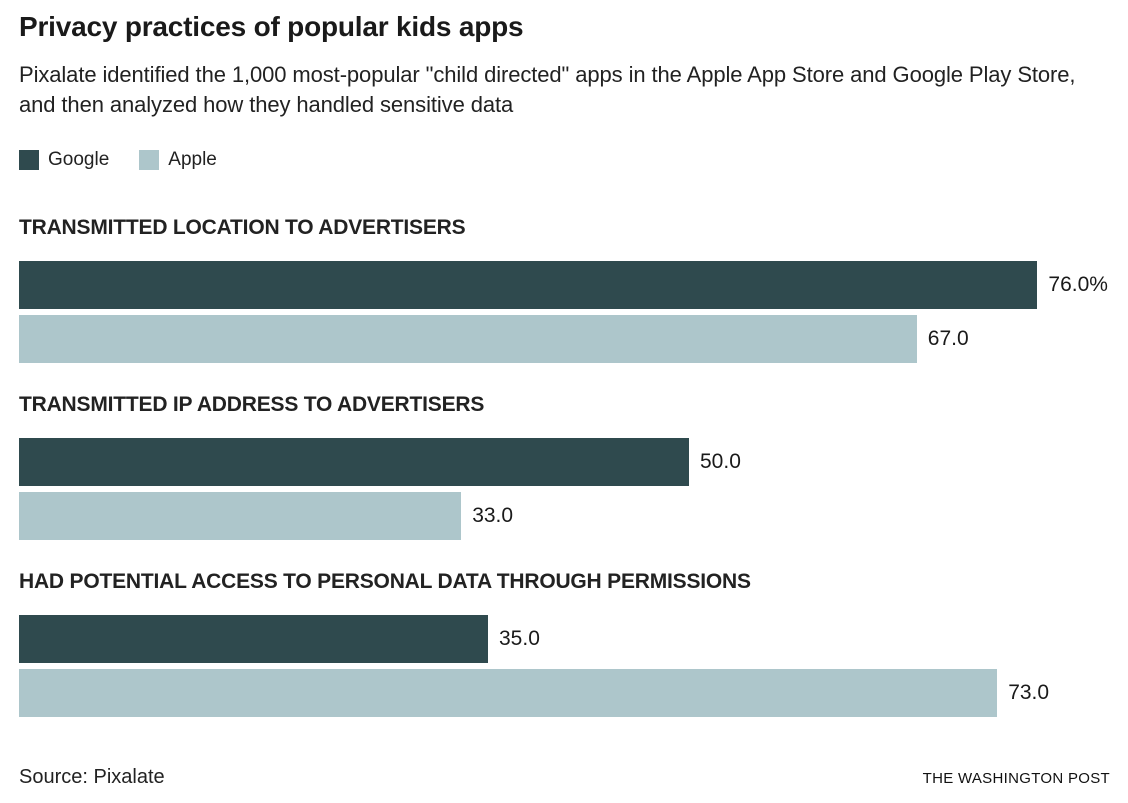  Describe the element at coordinates (149, 160) in the screenshot. I see `apple-swatch-icon` at that location.